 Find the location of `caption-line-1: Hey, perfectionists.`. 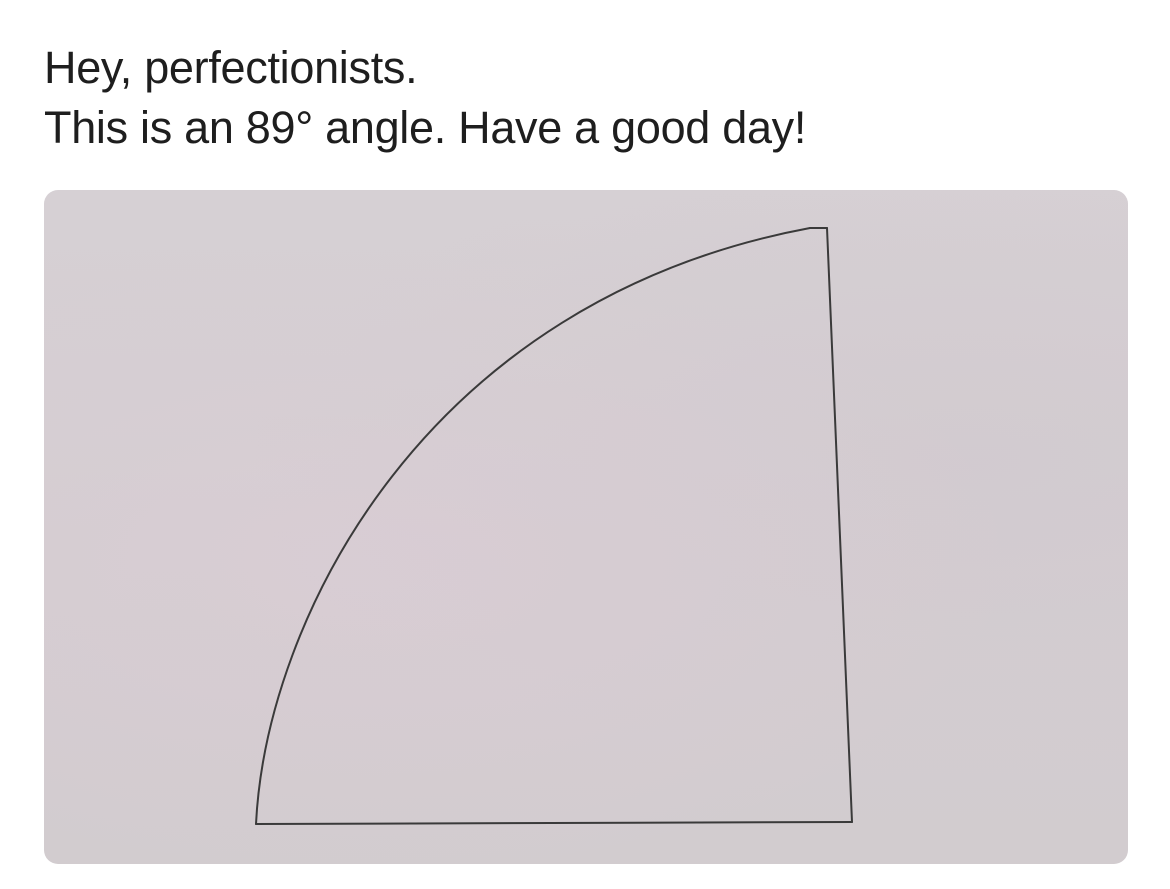

caption-line-1: Hey, perfectionists. is located at coordinates (231, 67).